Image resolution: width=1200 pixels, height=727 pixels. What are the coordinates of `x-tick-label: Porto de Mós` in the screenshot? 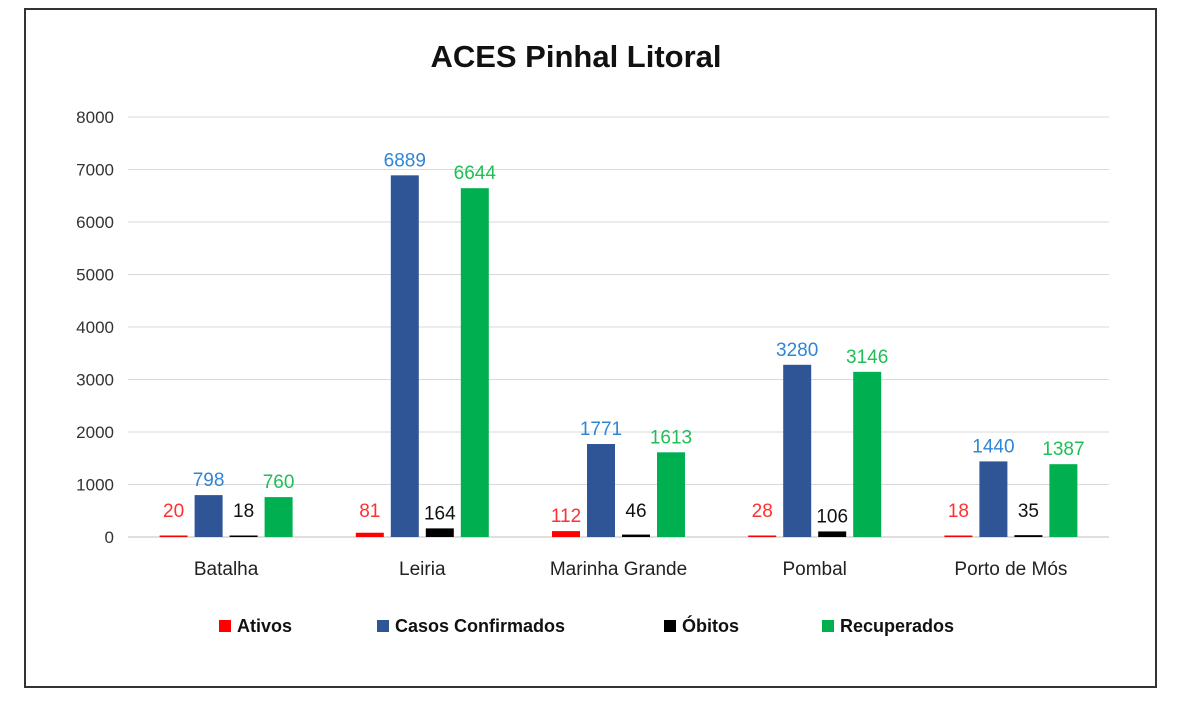 It's located at (1010, 569).